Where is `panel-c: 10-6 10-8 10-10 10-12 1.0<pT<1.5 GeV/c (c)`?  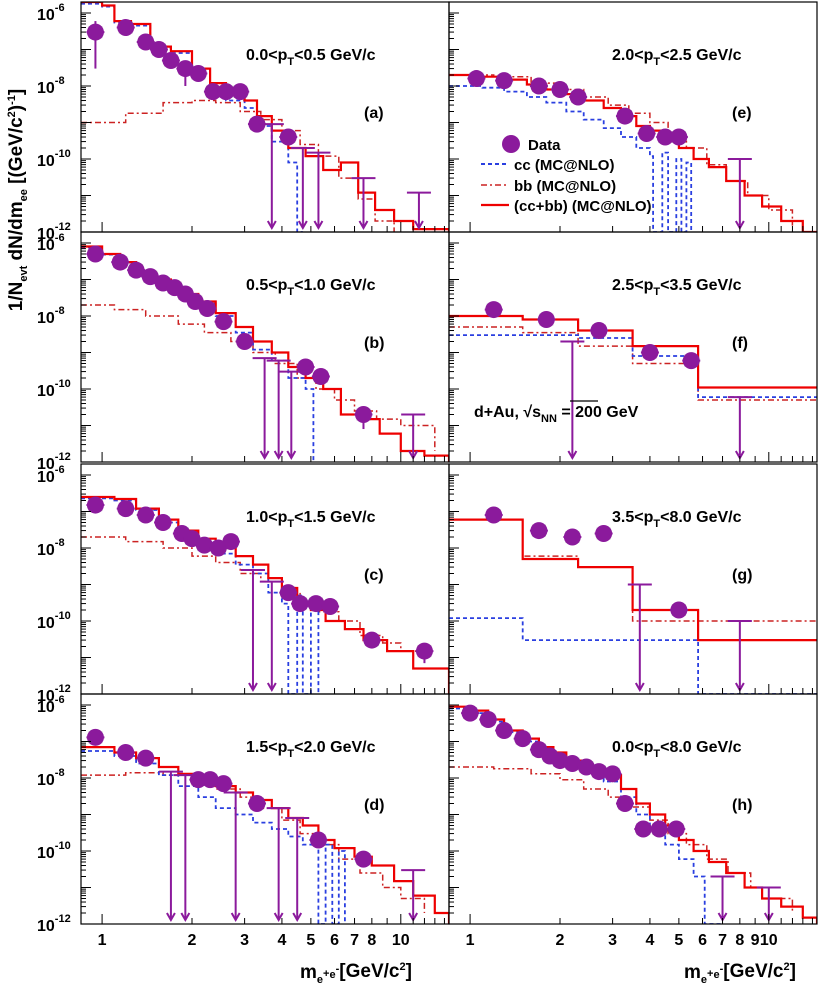 panel-c: 10-6 10-8 10-10 10-12 1.0<pT<1.5 GeV/c (c) is located at coordinates (243, 584).